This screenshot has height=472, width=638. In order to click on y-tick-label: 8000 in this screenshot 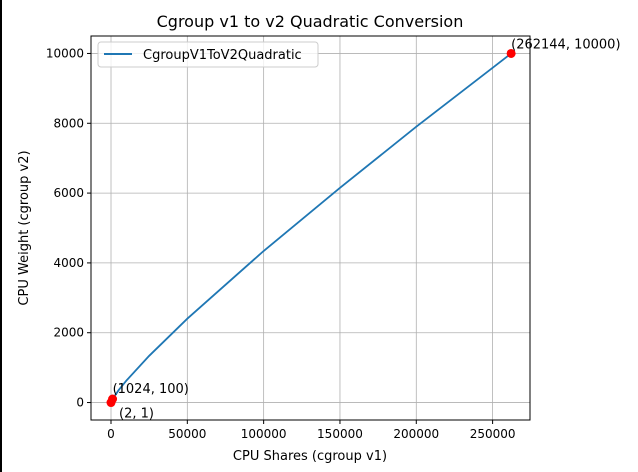, I will do `click(68, 123)`.